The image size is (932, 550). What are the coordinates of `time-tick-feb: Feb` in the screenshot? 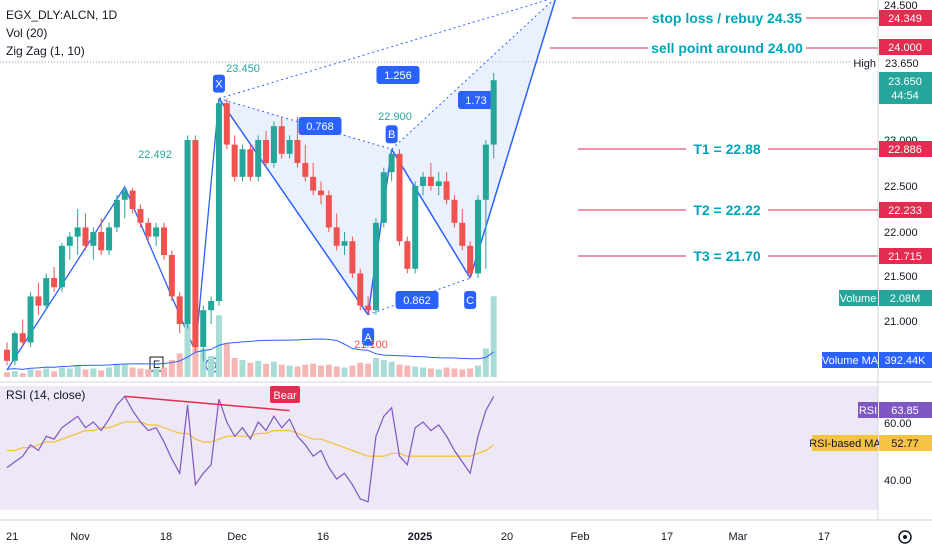 It's located at (580, 537).